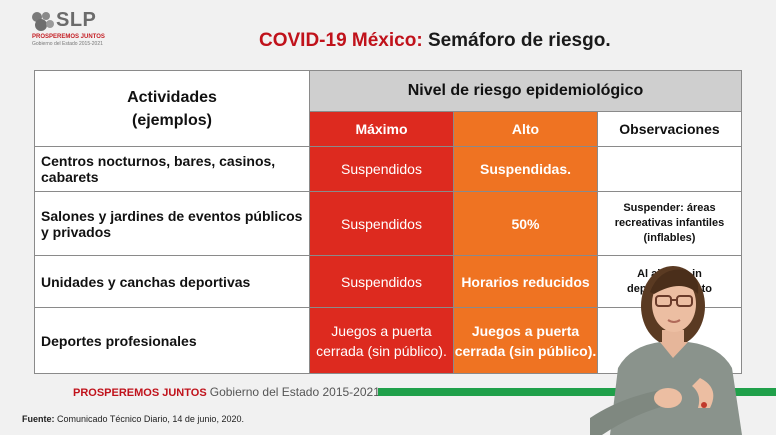 The height and width of the screenshot is (435, 776). What do you see at coordinates (669, 169) in the screenshot?
I see `row-observaciones` at bounding box center [669, 169].